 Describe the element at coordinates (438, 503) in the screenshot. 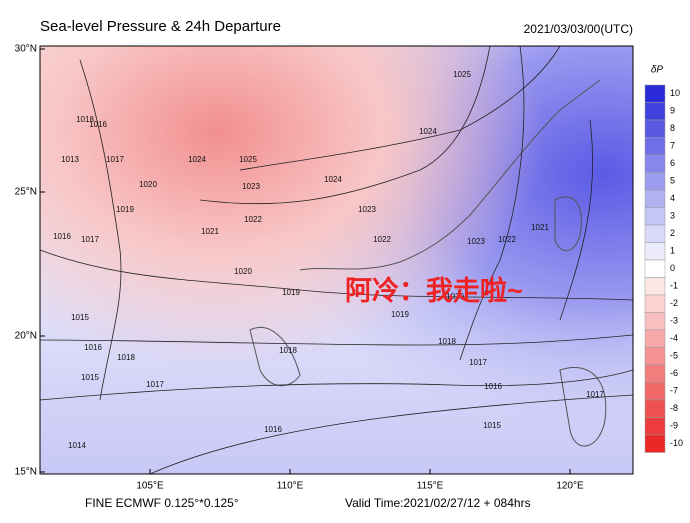

I see `footer-valid: Valid Time:2021/02/27/12 + 084hrs` at that location.